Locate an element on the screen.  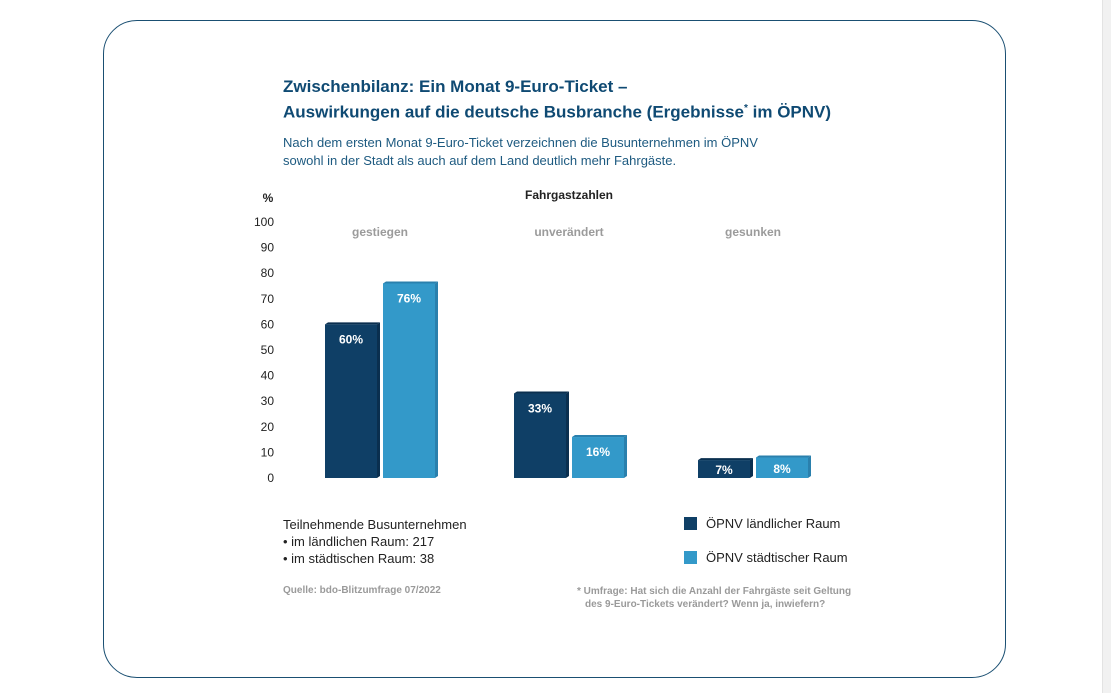
chart-heading: Fahrgastzahlen is located at coordinates (569, 195).